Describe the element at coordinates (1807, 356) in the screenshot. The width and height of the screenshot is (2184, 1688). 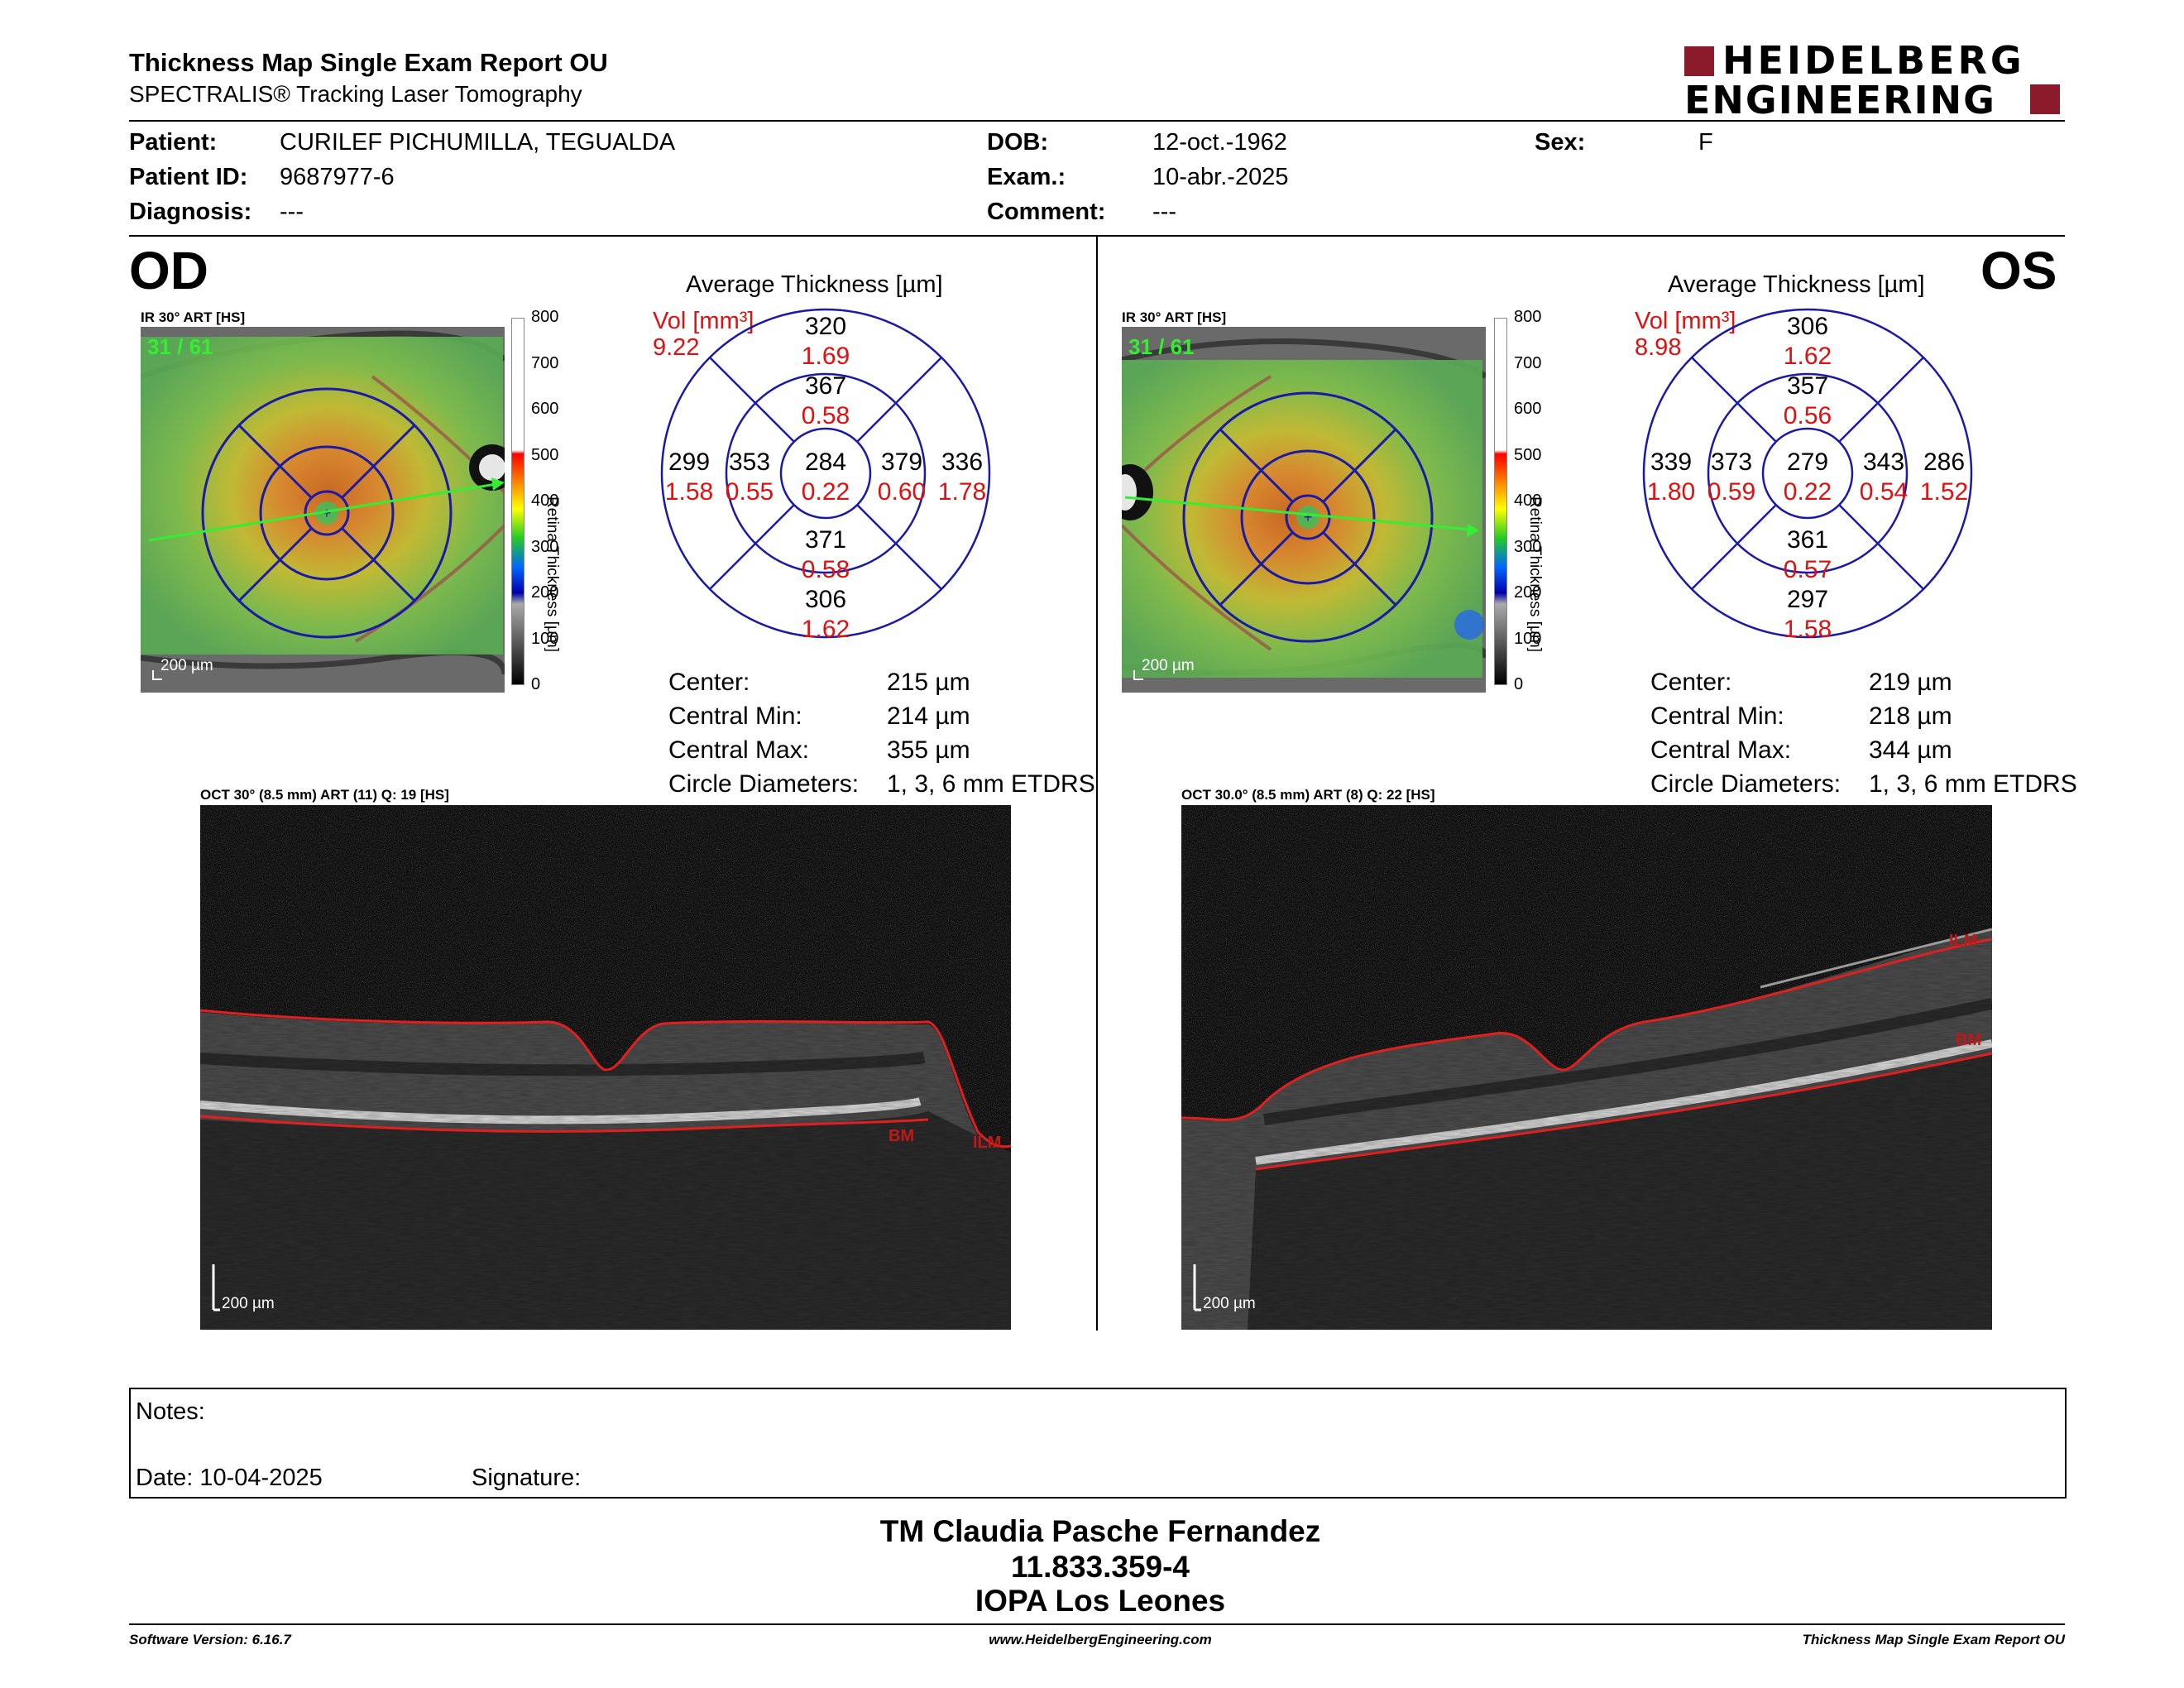
I see `os-grid-volume-outer-sup: 1.62` at that location.